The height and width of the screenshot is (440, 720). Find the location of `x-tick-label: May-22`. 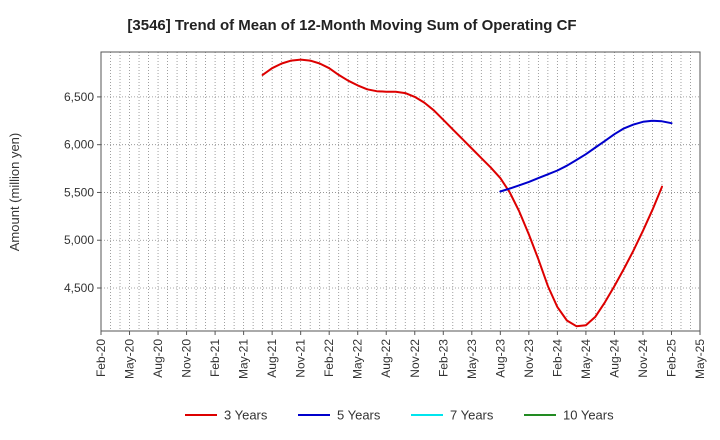

x-tick-label: May-22 is located at coordinates (358, 359).